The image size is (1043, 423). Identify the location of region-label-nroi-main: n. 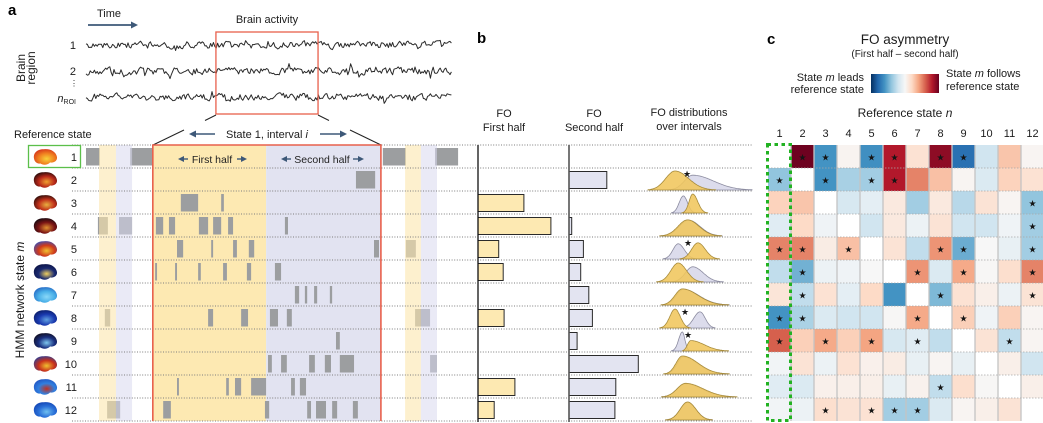
(60, 99).